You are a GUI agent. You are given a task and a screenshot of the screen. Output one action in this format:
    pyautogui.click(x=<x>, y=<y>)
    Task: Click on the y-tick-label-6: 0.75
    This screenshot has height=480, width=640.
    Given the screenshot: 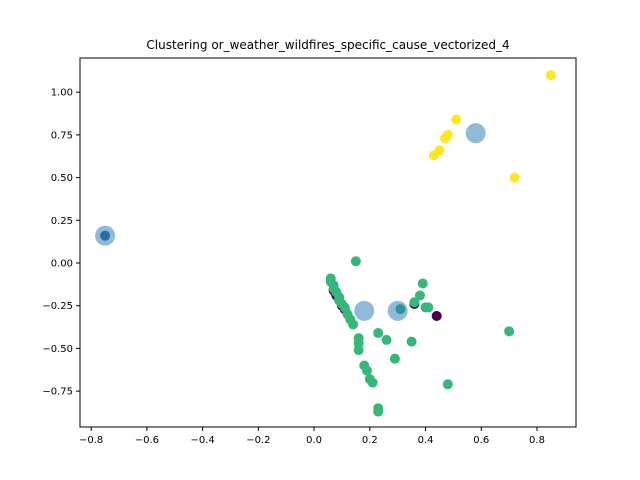 What is the action you would take?
    pyautogui.click(x=62, y=135)
    